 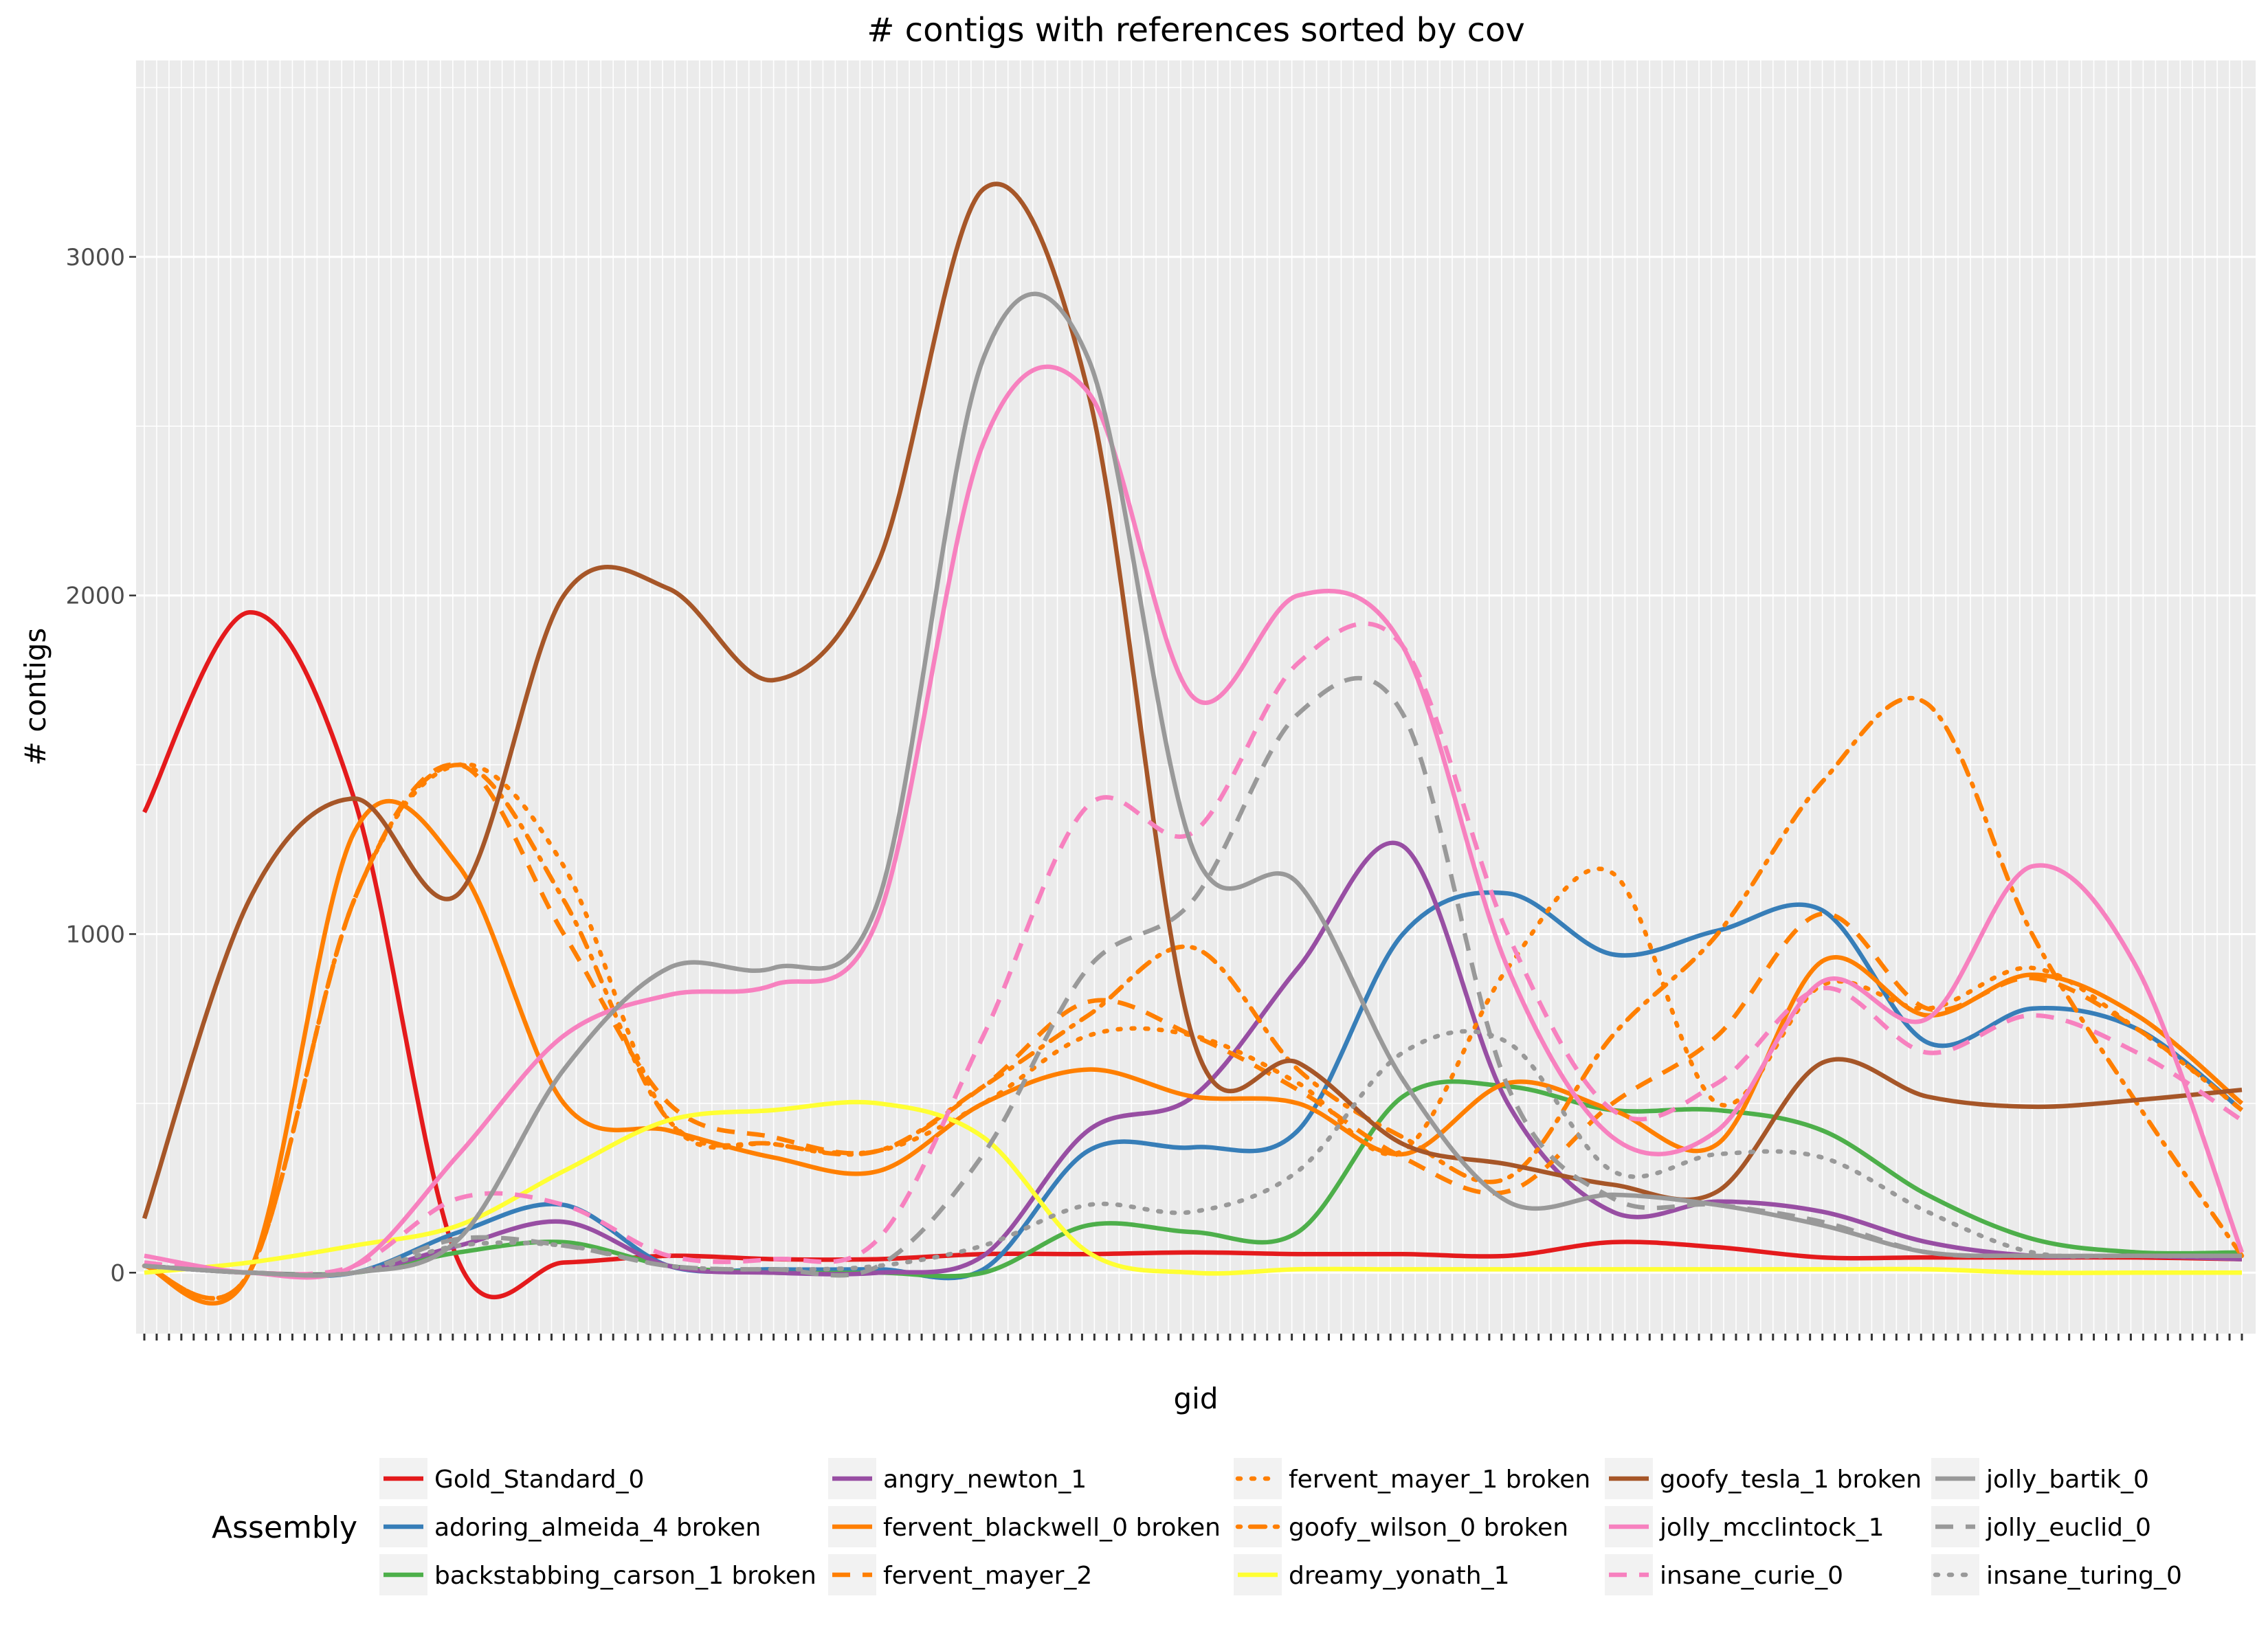 What do you see at coordinates (539, 1480) in the screenshot?
I see `legend-label: Gold_Standard_0` at bounding box center [539, 1480].